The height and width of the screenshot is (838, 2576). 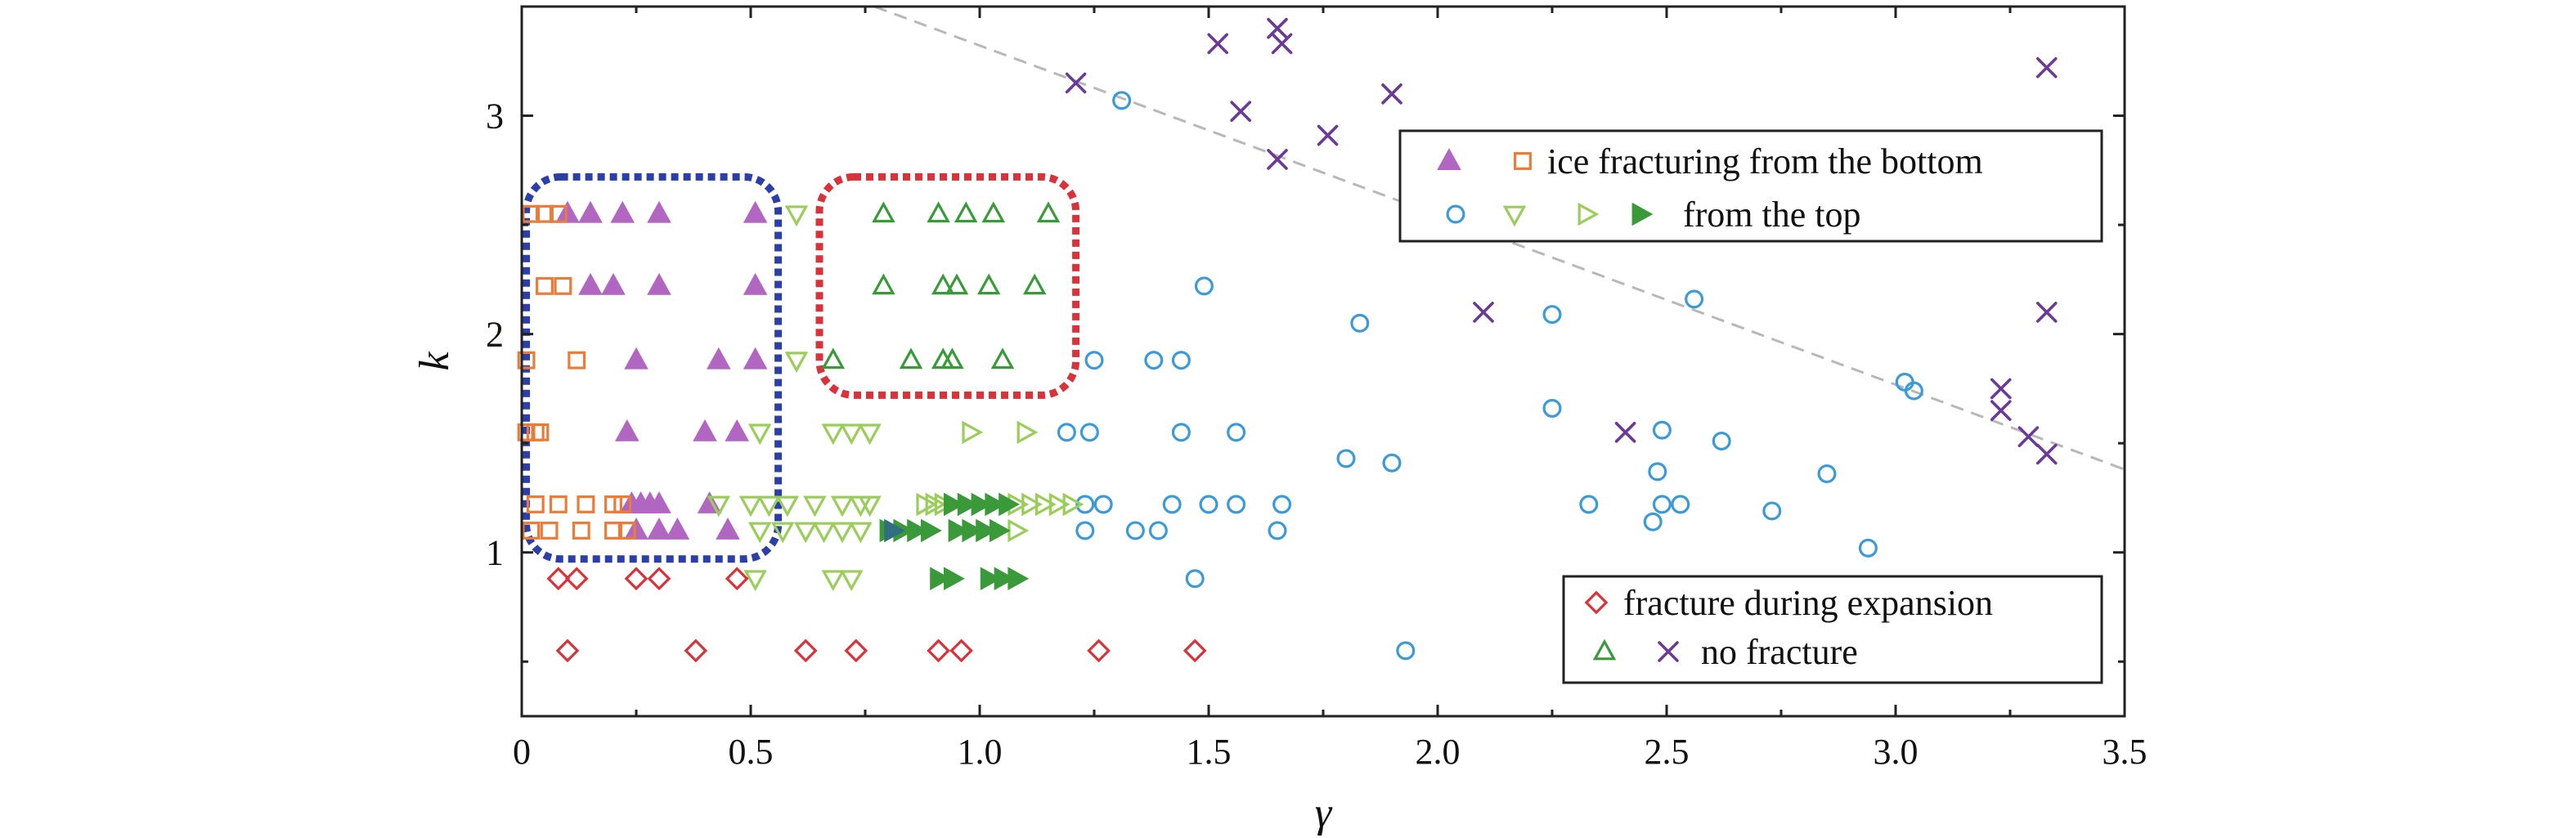 What do you see at coordinates (2125, 752) in the screenshot?
I see `x-tick-label-7: 3.5` at bounding box center [2125, 752].